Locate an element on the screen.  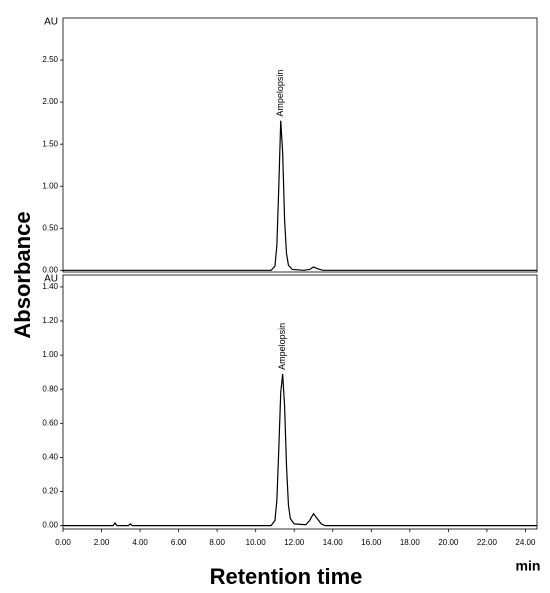
x-tick-label: 0.00 is located at coordinates (63, 542).